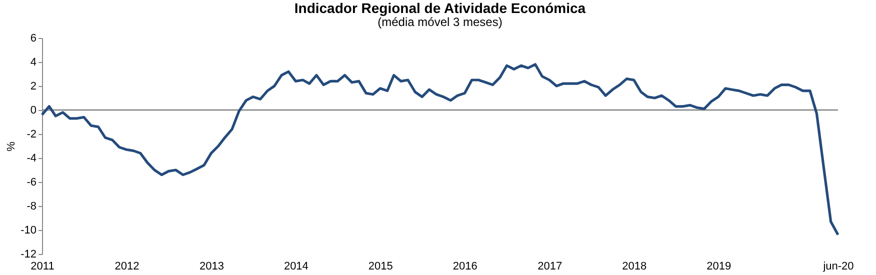 Image resolution: width=876 pixels, height=275 pixels. What do you see at coordinates (33, 38) in the screenshot?
I see `y-tick-label: 6` at bounding box center [33, 38].